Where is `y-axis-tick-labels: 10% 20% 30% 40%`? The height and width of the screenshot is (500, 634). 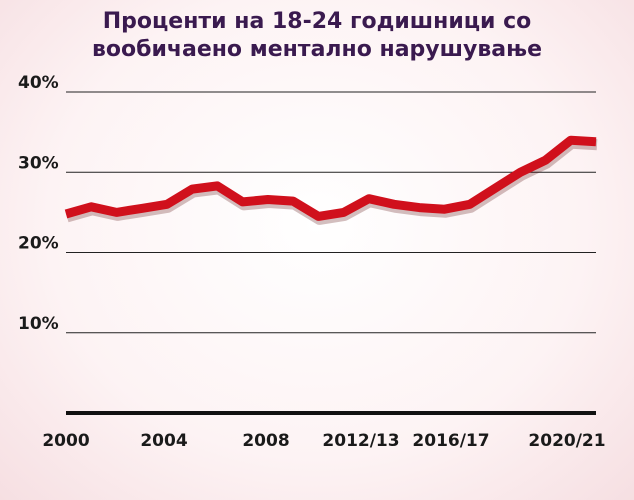 y-axis-tick-labels: 10% 20% 30% 40% is located at coordinates (38, 203).